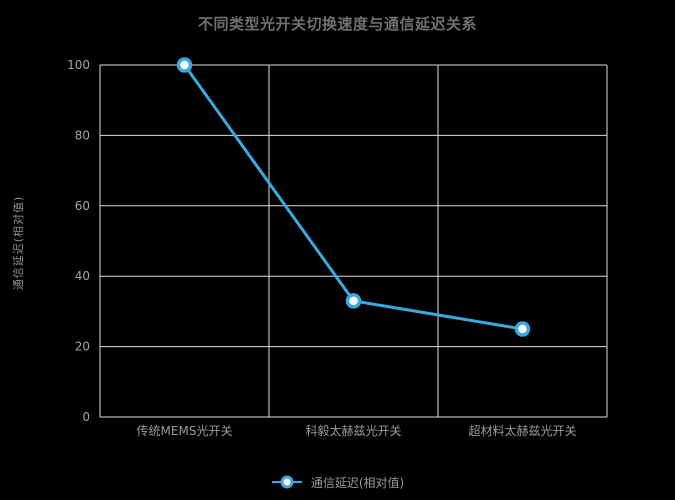  What do you see at coordinates (82, 347) in the screenshot?
I see `y-tick-label: 20` at bounding box center [82, 347].